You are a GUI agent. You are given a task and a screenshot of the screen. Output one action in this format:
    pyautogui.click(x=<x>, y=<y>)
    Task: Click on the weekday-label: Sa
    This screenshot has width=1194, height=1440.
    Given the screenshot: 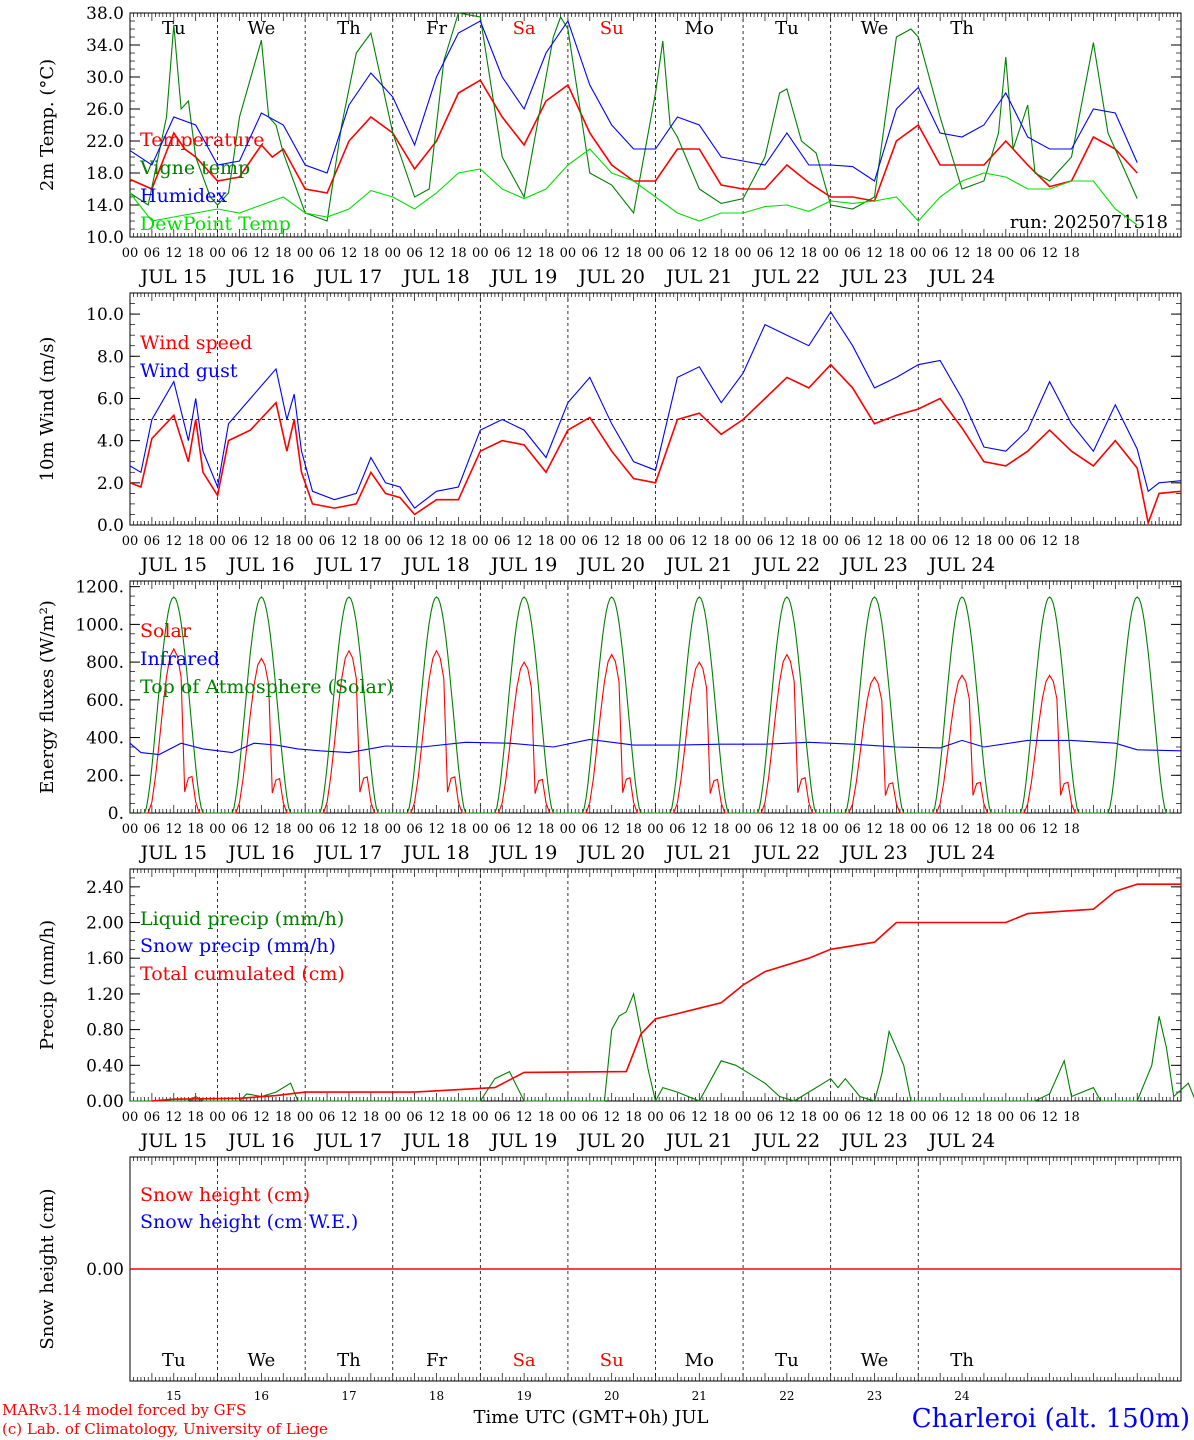 What is the action you would take?
    pyautogui.click(x=524, y=1360)
    